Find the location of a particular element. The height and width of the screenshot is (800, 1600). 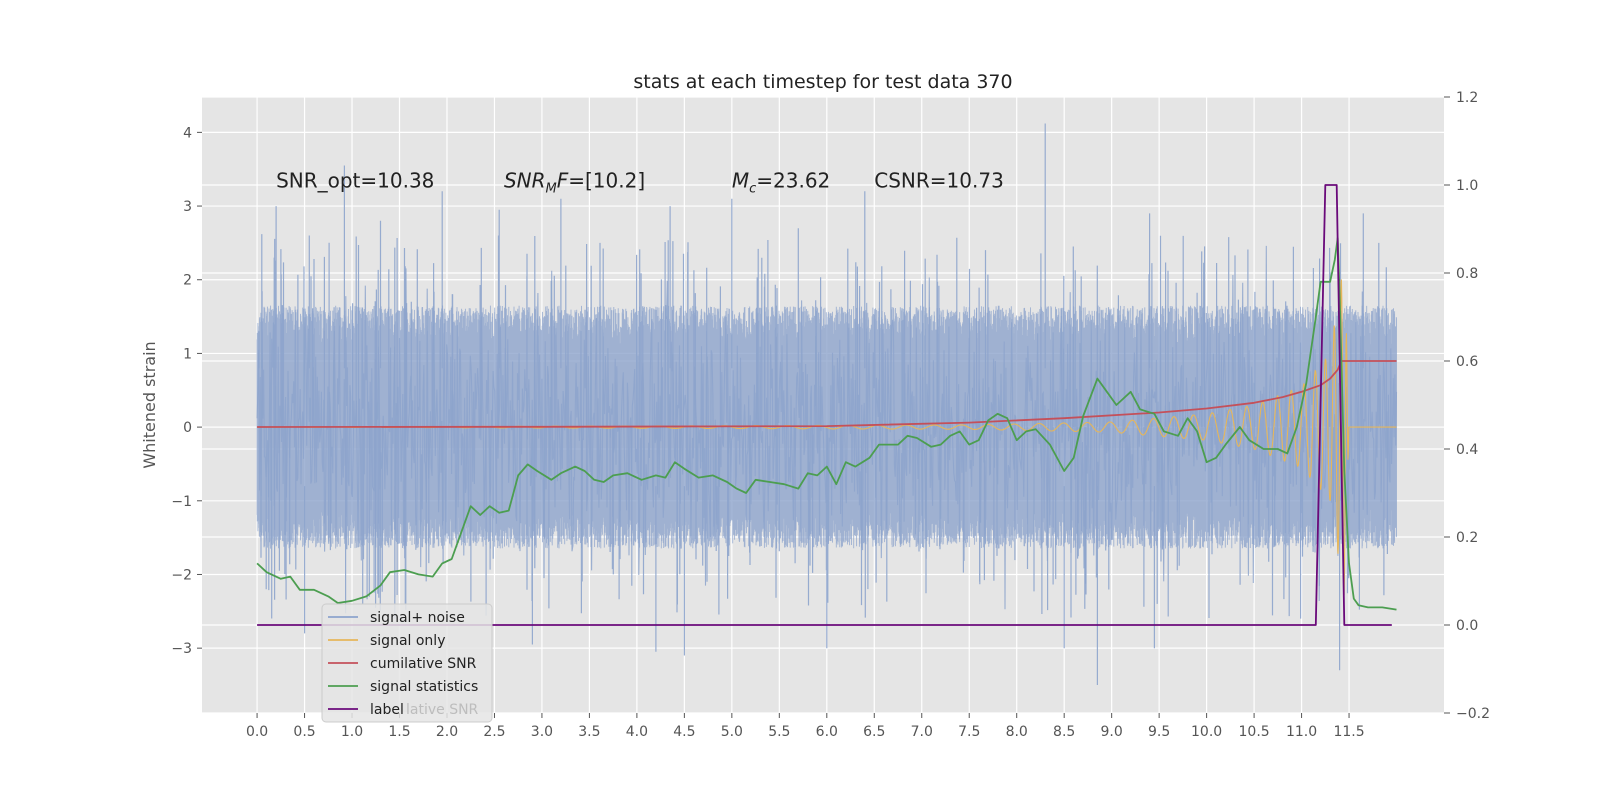

x-tick-label: 1.0 is located at coordinates (352, 732).